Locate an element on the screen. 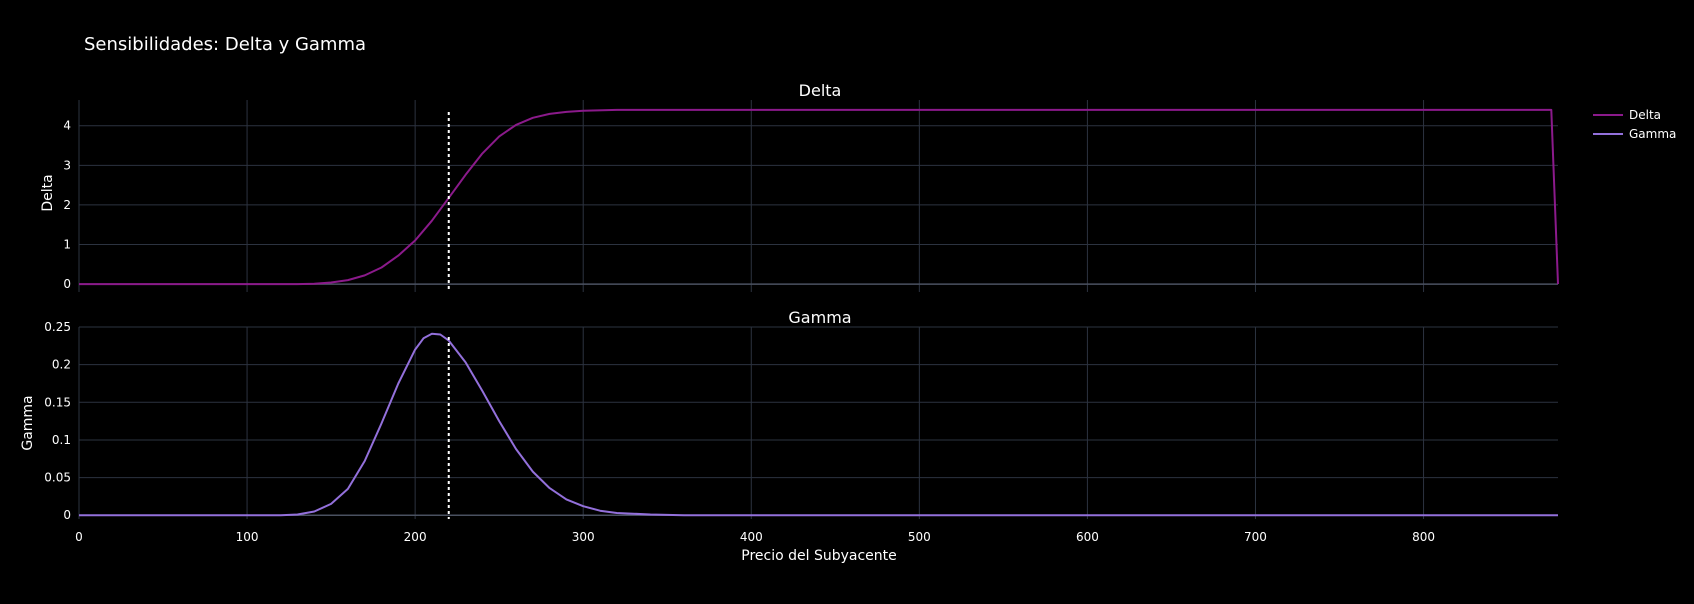 This screenshot has width=1694, height=604. y-tick-label: 4 is located at coordinates (67, 126).